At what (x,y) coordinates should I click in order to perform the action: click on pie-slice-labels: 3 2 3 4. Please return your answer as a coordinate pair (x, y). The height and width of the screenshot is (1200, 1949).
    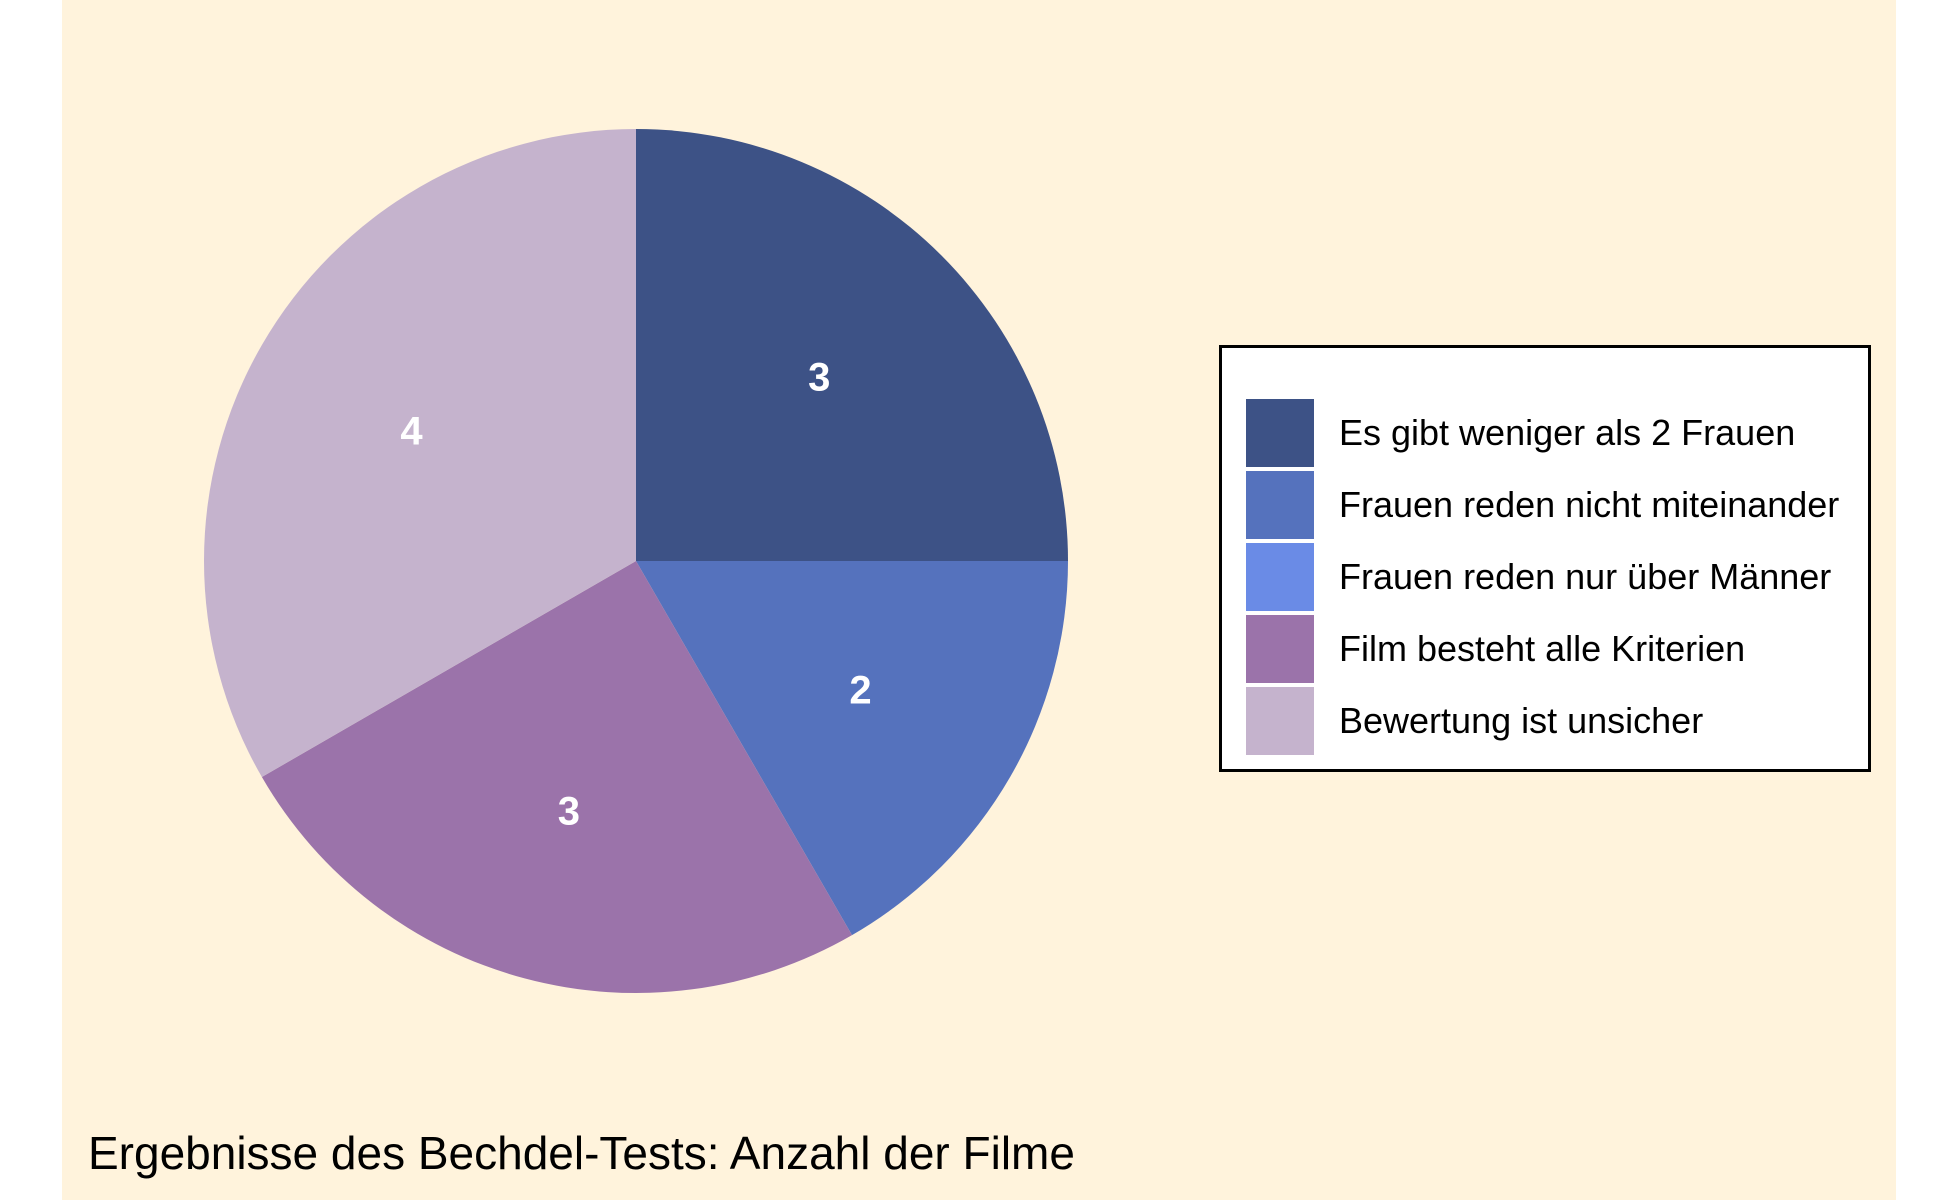
    Looking at the image, I should click on (635, 595).